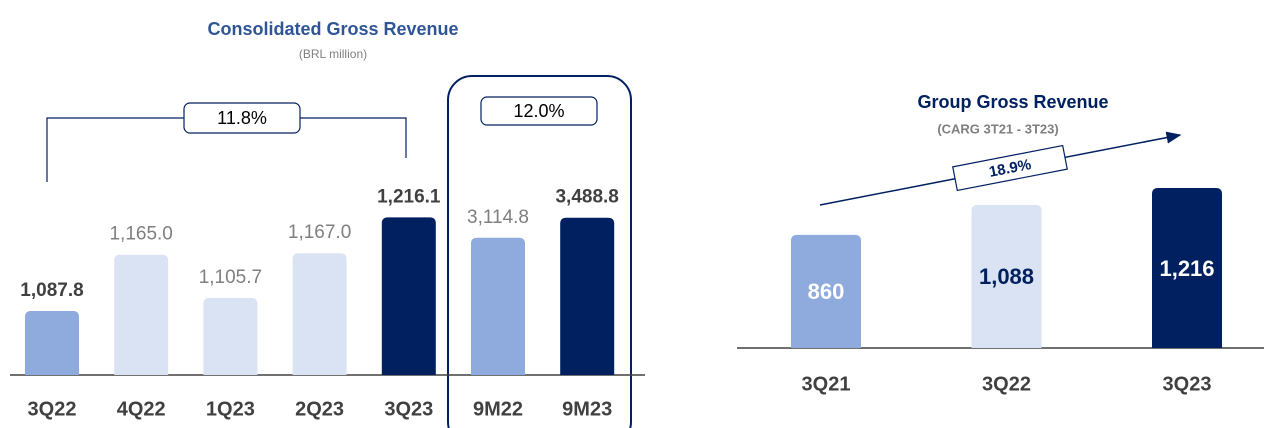 The width and height of the screenshot is (1264, 428). Describe the element at coordinates (230, 277) in the screenshot. I see `value-label: 1,105.7` at that location.